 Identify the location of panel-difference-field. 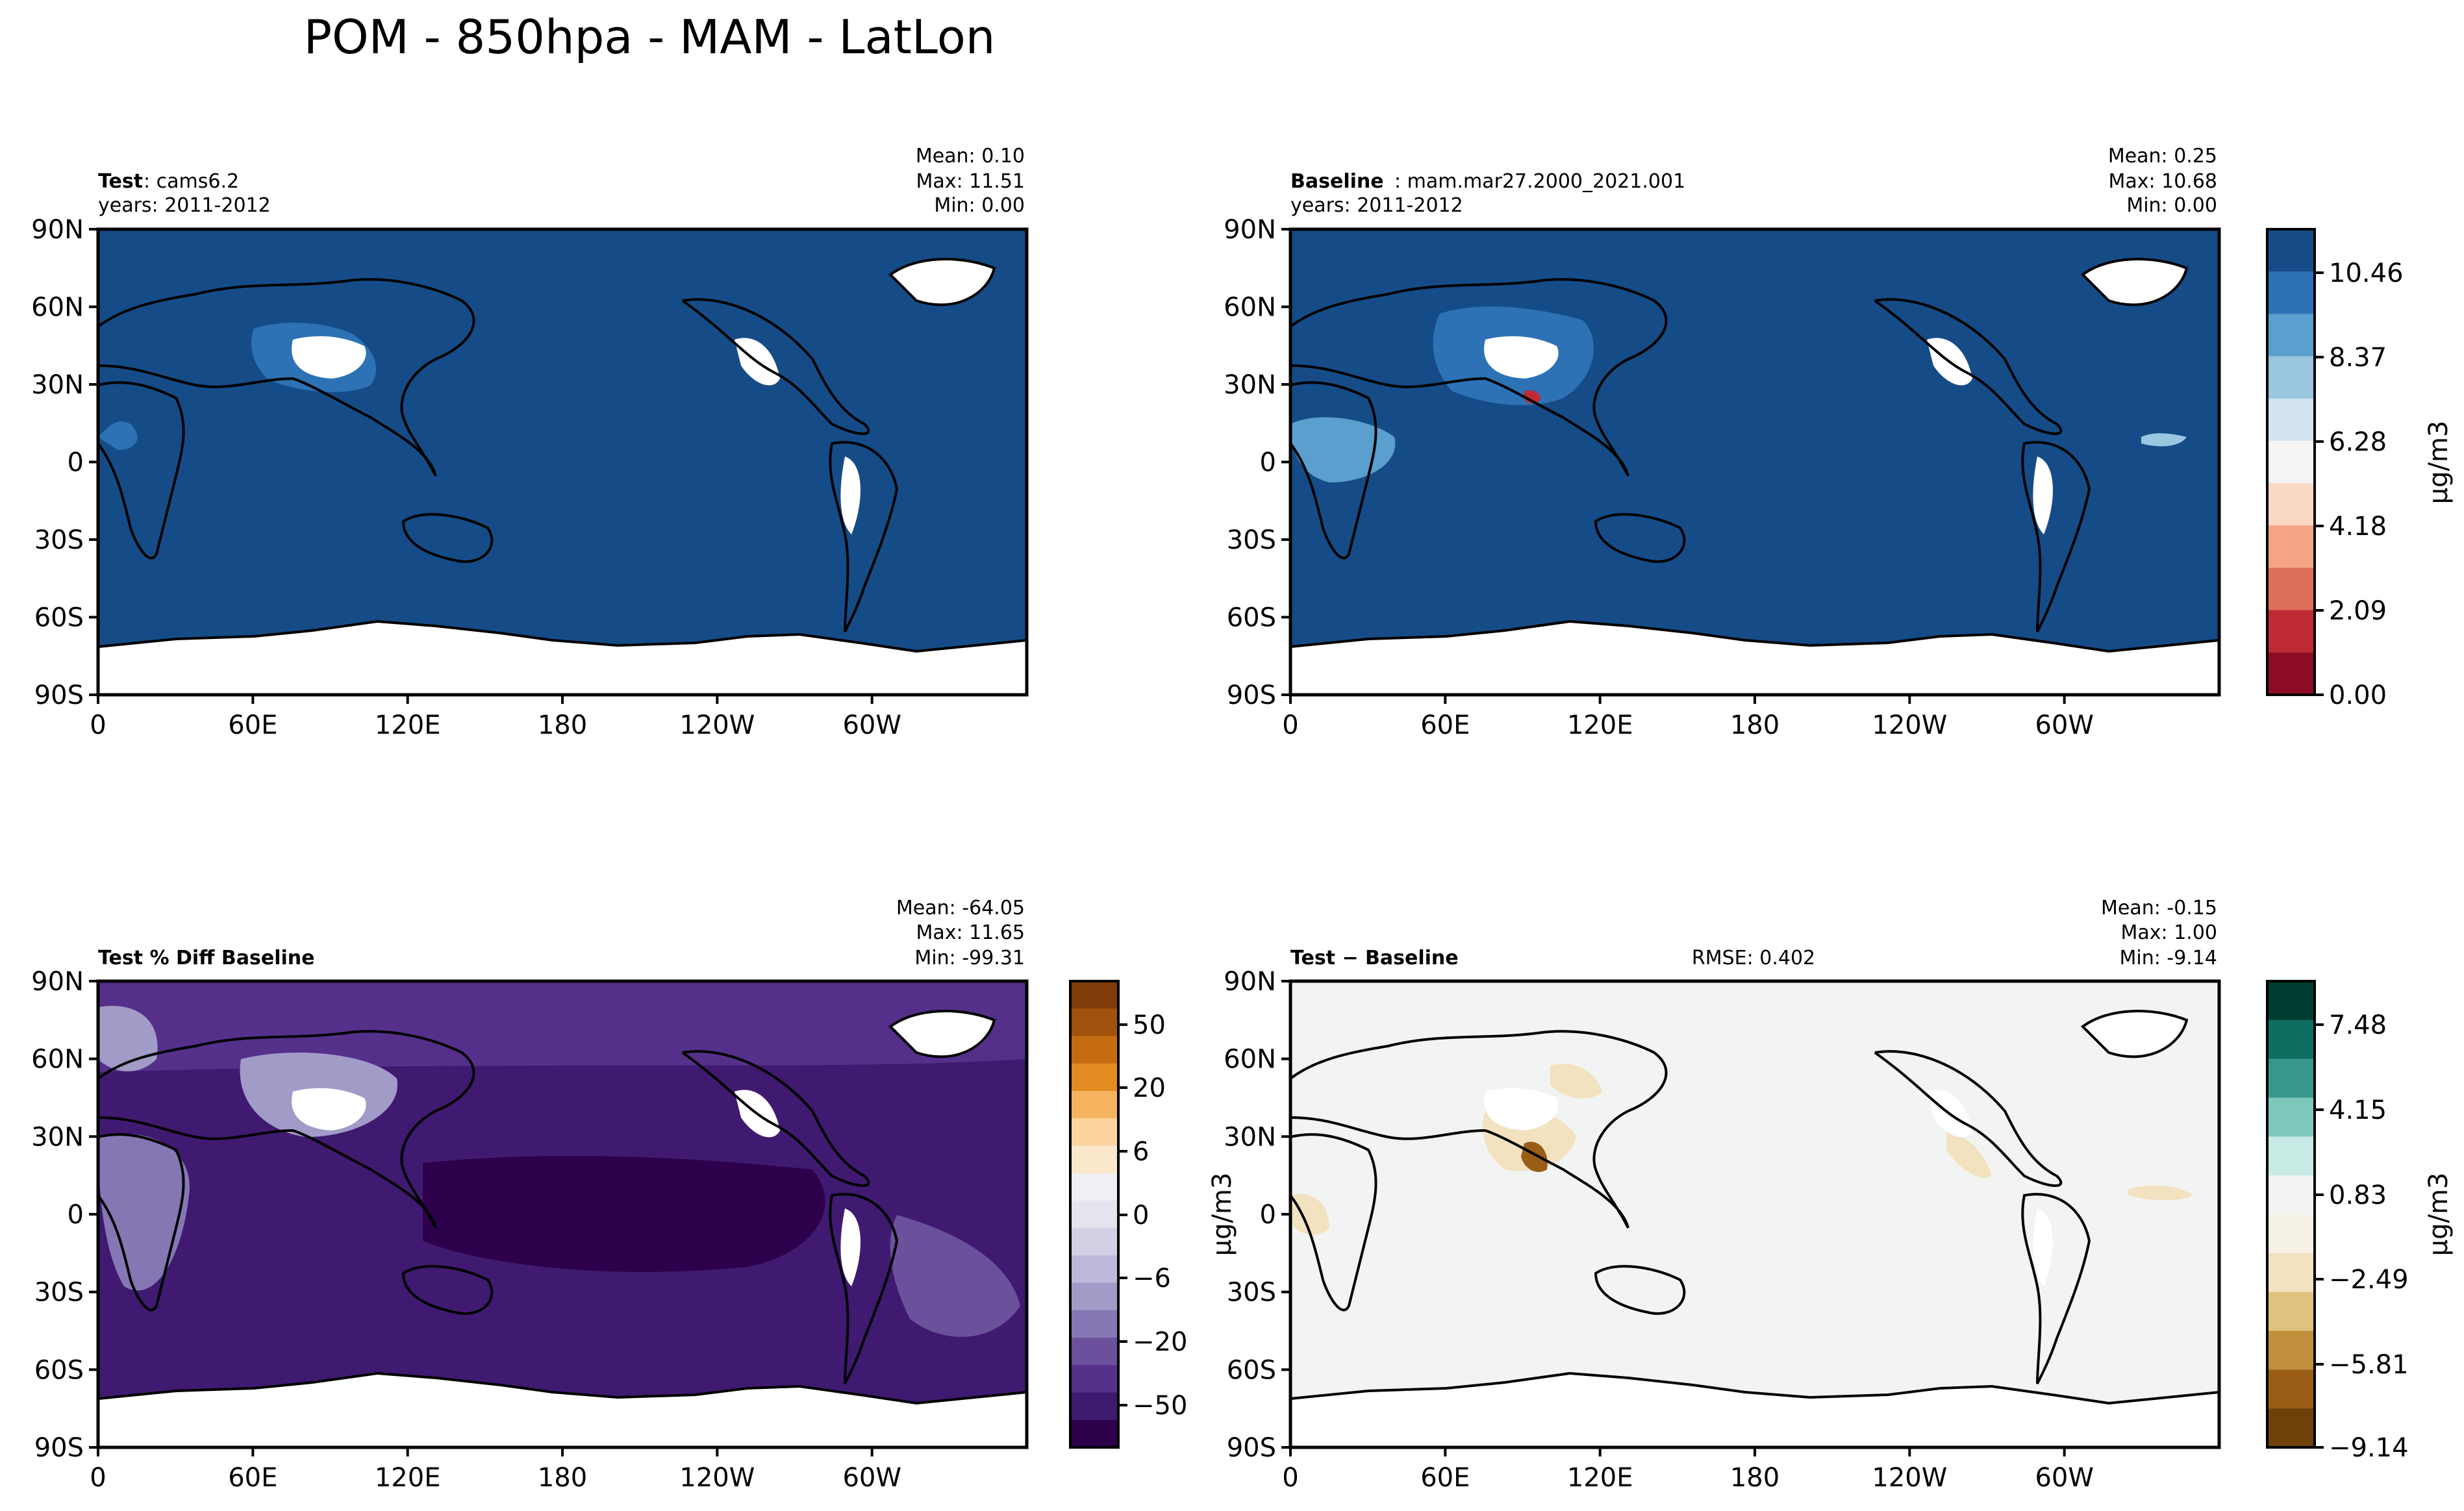
(1754, 1214).